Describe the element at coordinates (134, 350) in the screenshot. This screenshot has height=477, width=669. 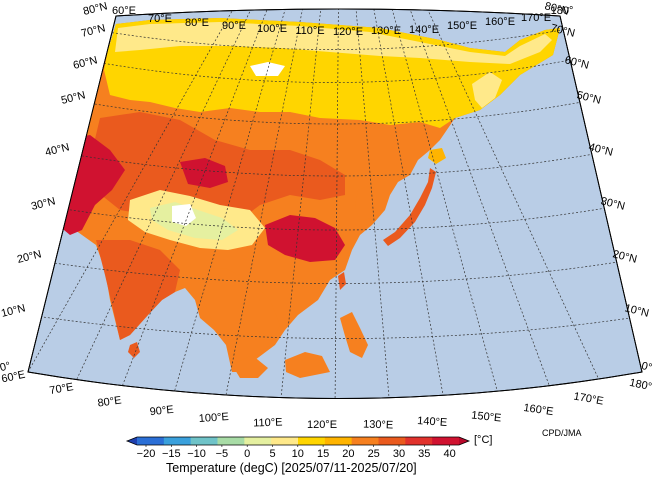
I see `land-sri-lanka` at that location.